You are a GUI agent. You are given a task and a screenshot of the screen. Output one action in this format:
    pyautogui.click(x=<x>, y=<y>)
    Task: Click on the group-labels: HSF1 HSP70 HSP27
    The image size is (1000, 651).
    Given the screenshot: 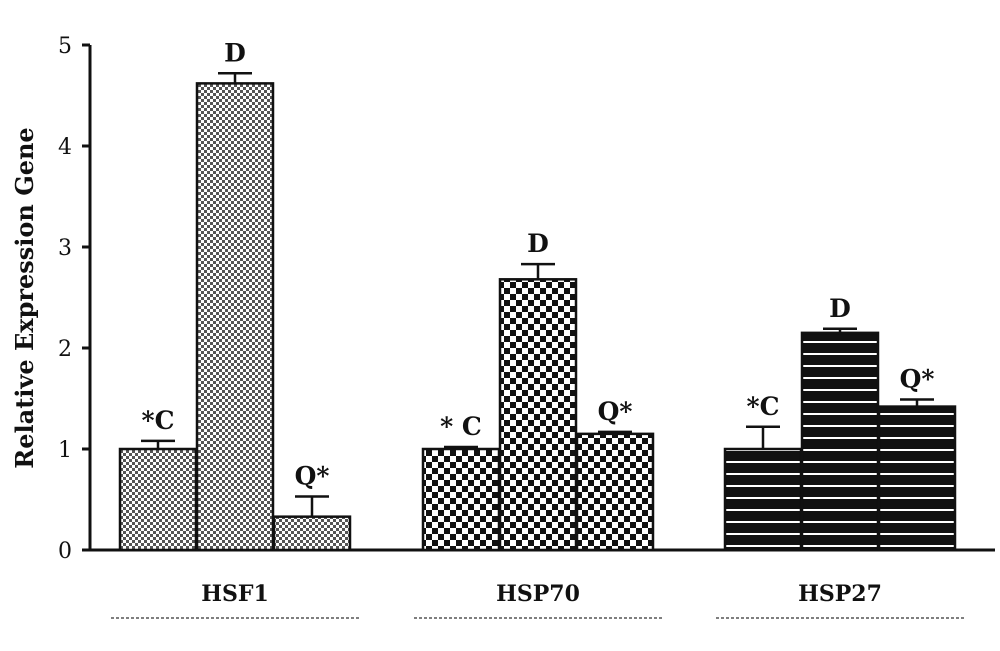 What is the action you would take?
    pyautogui.click(x=537, y=600)
    